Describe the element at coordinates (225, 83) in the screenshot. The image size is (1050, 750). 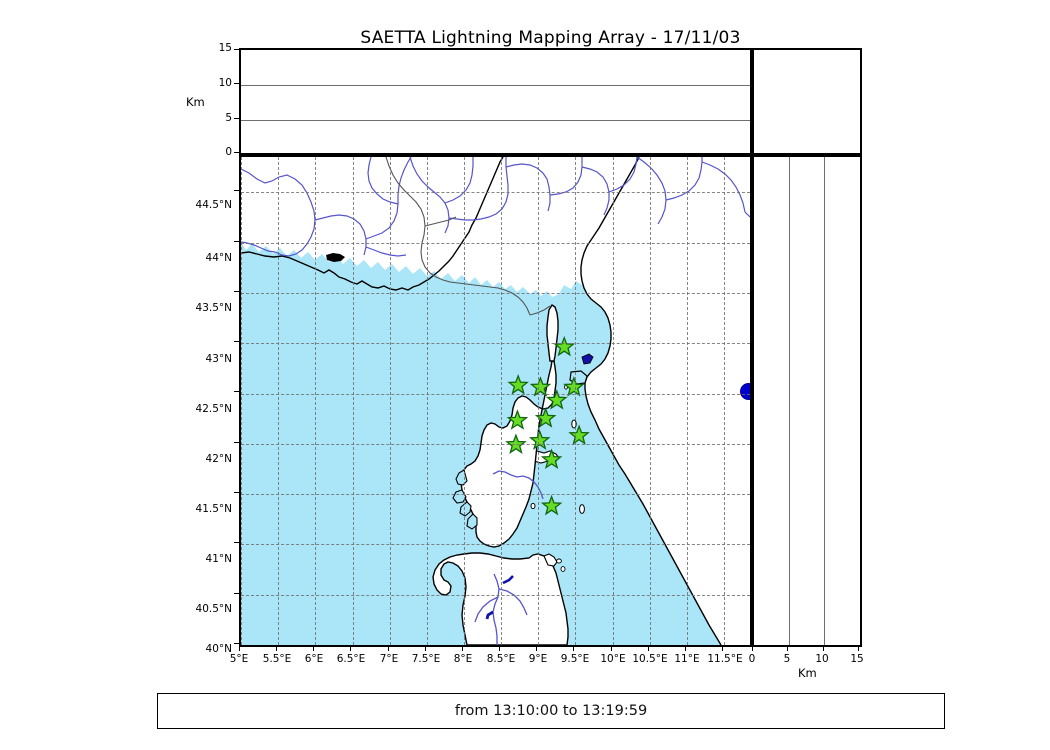
I see `ytick-top-10: 10` at that location.